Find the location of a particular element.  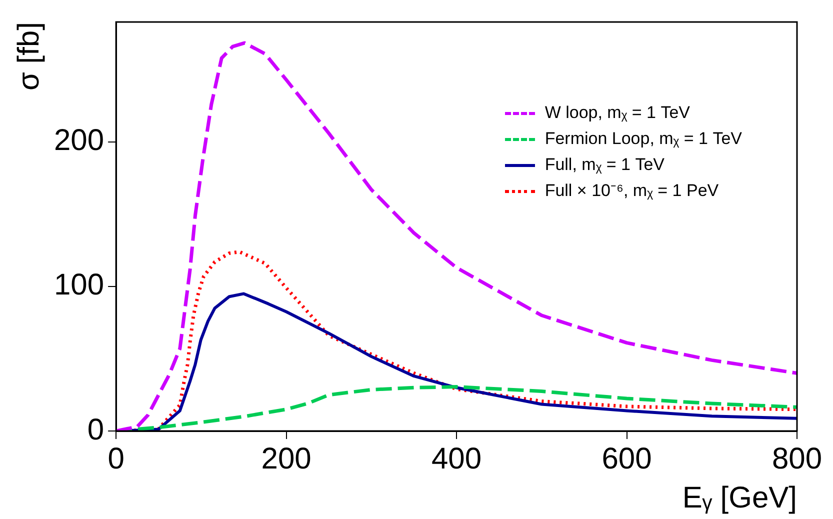

x-tick-label: 200 is located at coordinates (286, 459).